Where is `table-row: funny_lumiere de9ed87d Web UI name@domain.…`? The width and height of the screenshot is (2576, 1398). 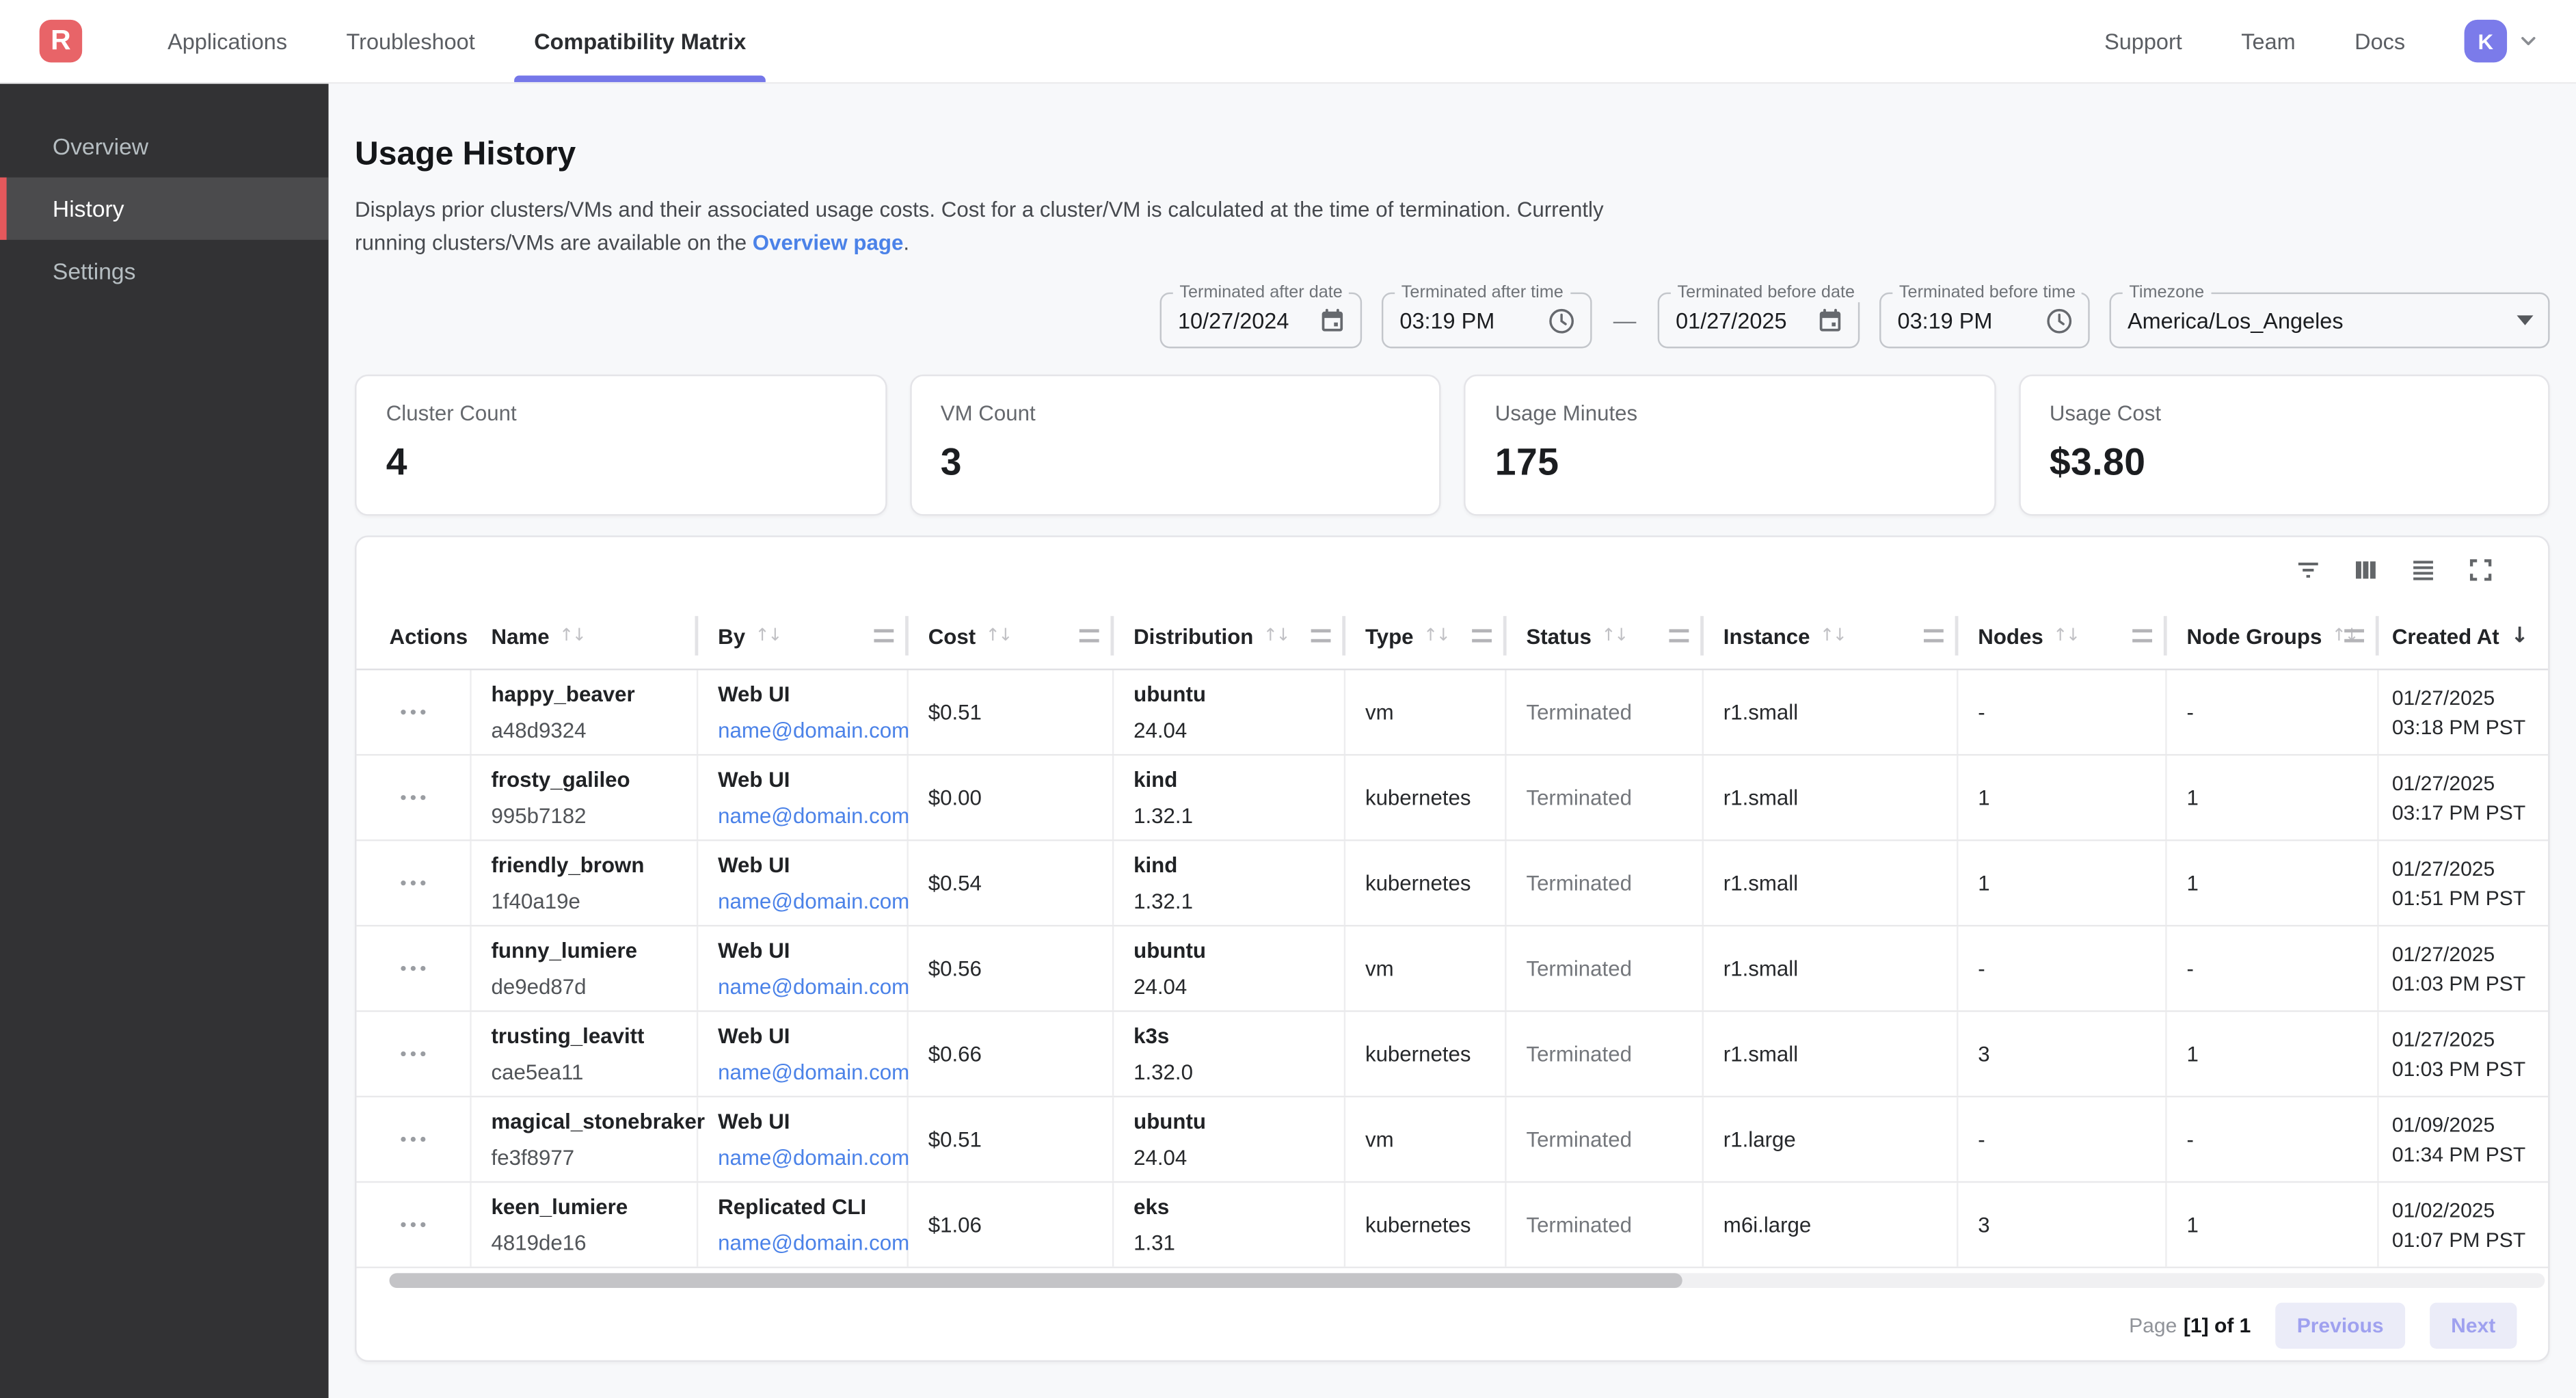 table-row: funny_lumiere de9ed87d Web UI name@domain.… is located at coordinates (1452, 969).